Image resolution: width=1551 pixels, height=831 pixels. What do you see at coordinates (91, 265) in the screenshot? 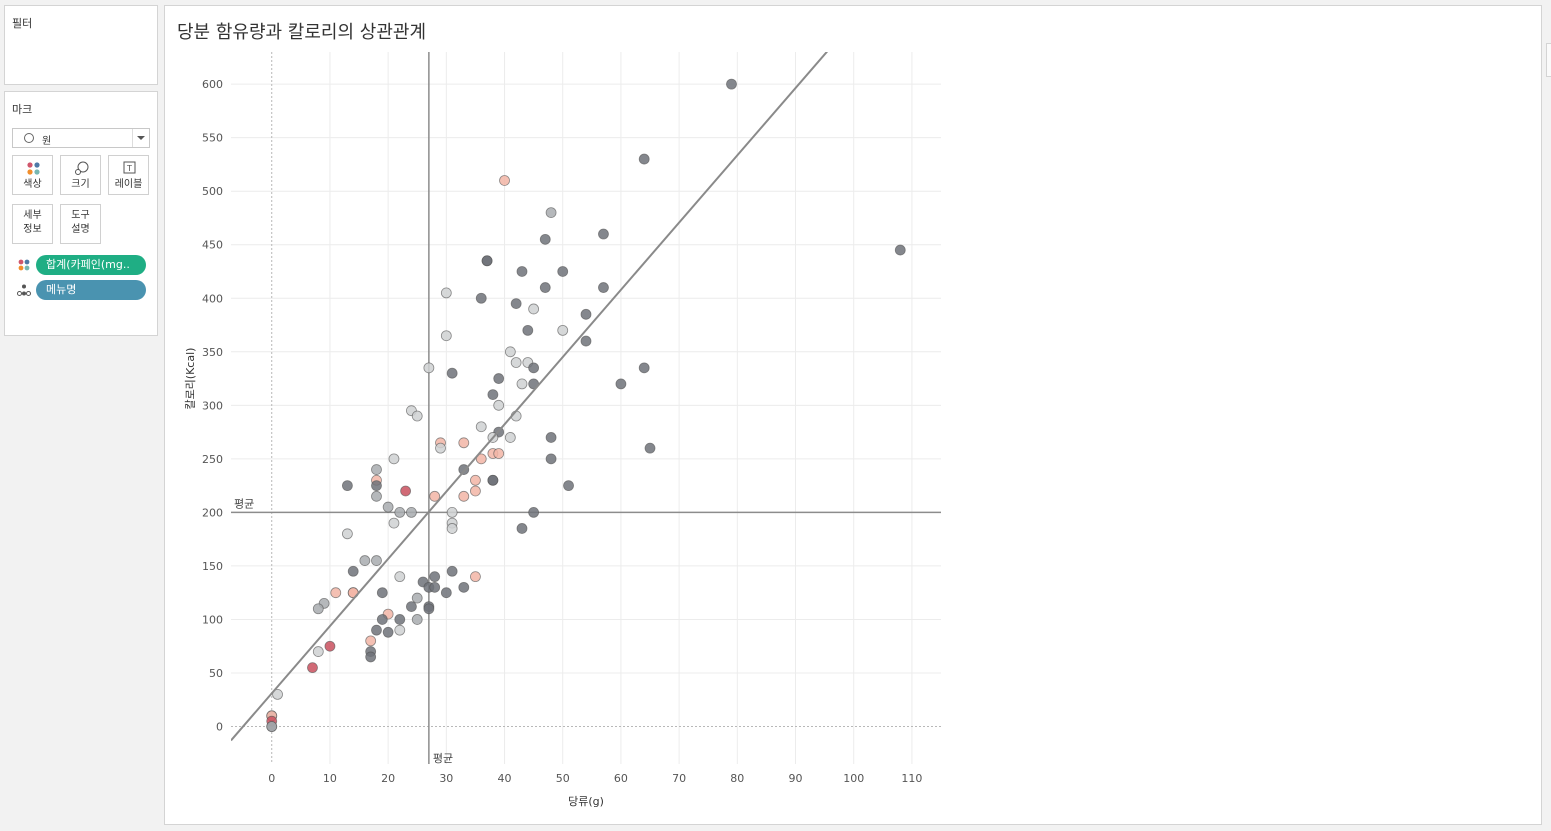
I see `caffeine-sum-pill: 합계(카페인(mg..` at bounding box center [91, 265].